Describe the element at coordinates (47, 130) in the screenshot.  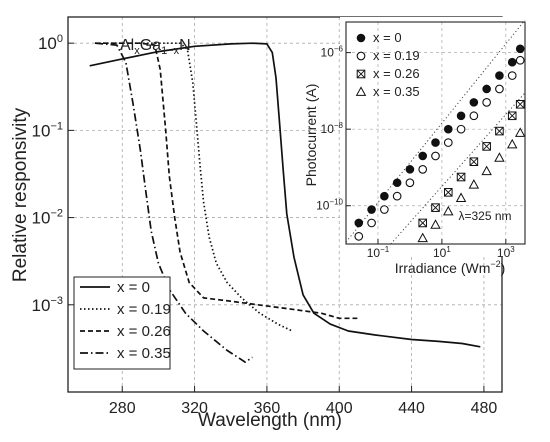
I see `main-y-tick-label: 10⁻¹` at that location.